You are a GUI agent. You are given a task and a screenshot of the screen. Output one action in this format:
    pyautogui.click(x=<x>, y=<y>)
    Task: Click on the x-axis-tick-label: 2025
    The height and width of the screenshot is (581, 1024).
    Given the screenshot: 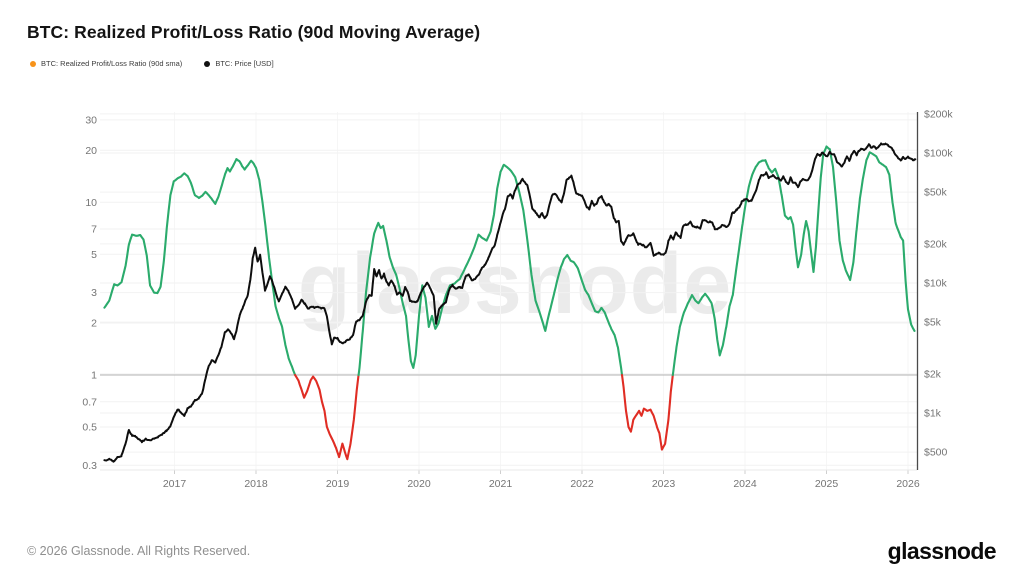 What is the action you would take?
    pyautogui.click(x=827, y=484)
    